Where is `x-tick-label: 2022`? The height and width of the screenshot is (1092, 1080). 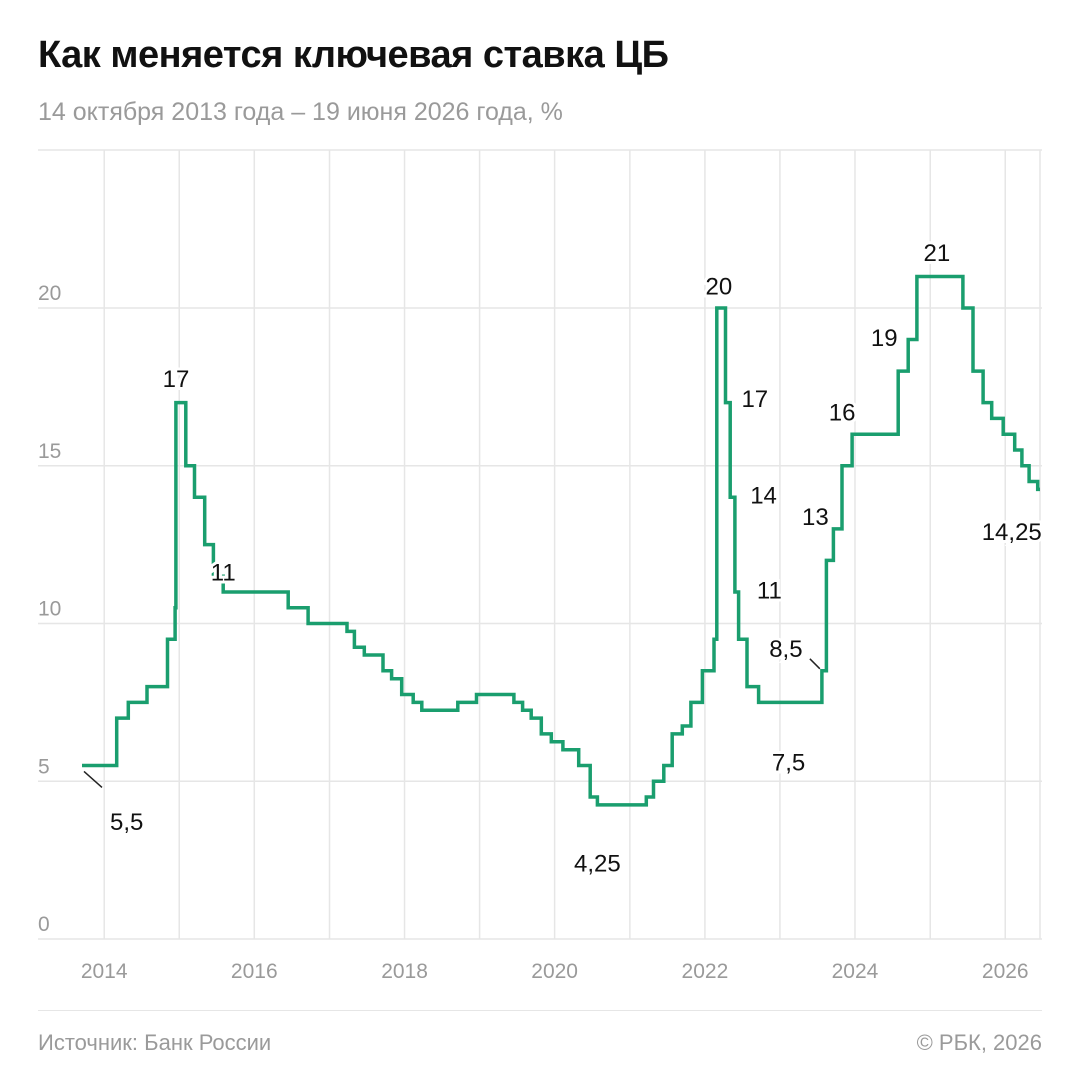
x-tick-label: 2022 is located at coordinates (705, 971).